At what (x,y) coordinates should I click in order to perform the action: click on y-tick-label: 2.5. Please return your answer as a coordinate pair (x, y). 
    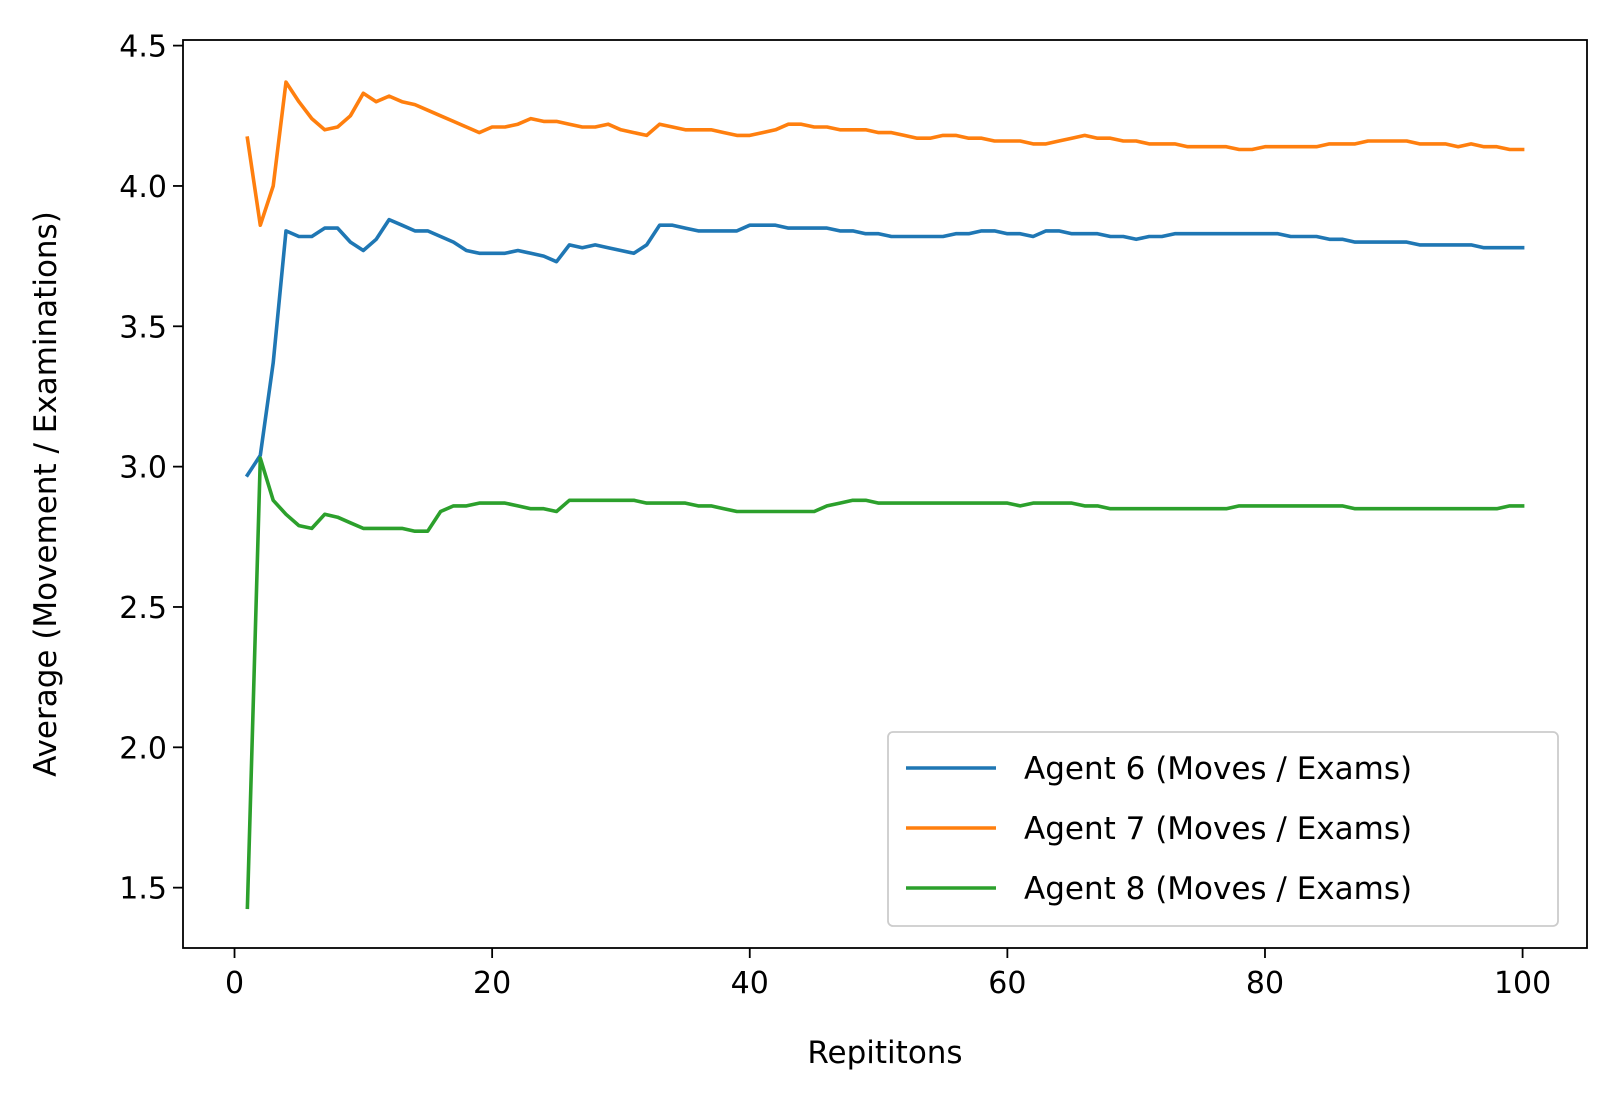
    Looking at the image, I should click on (143, 608).